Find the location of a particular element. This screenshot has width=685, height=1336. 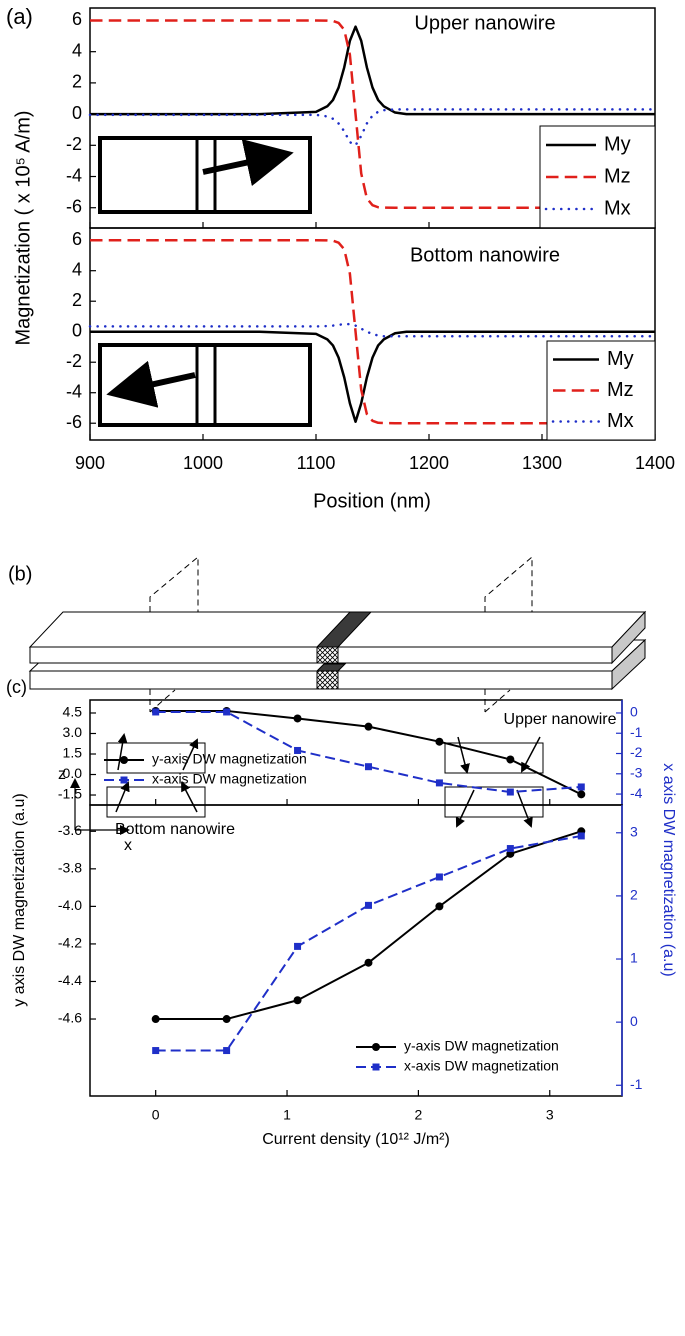

legend-label: y-axis DW magnetization is located at coordinates (481, 1046).